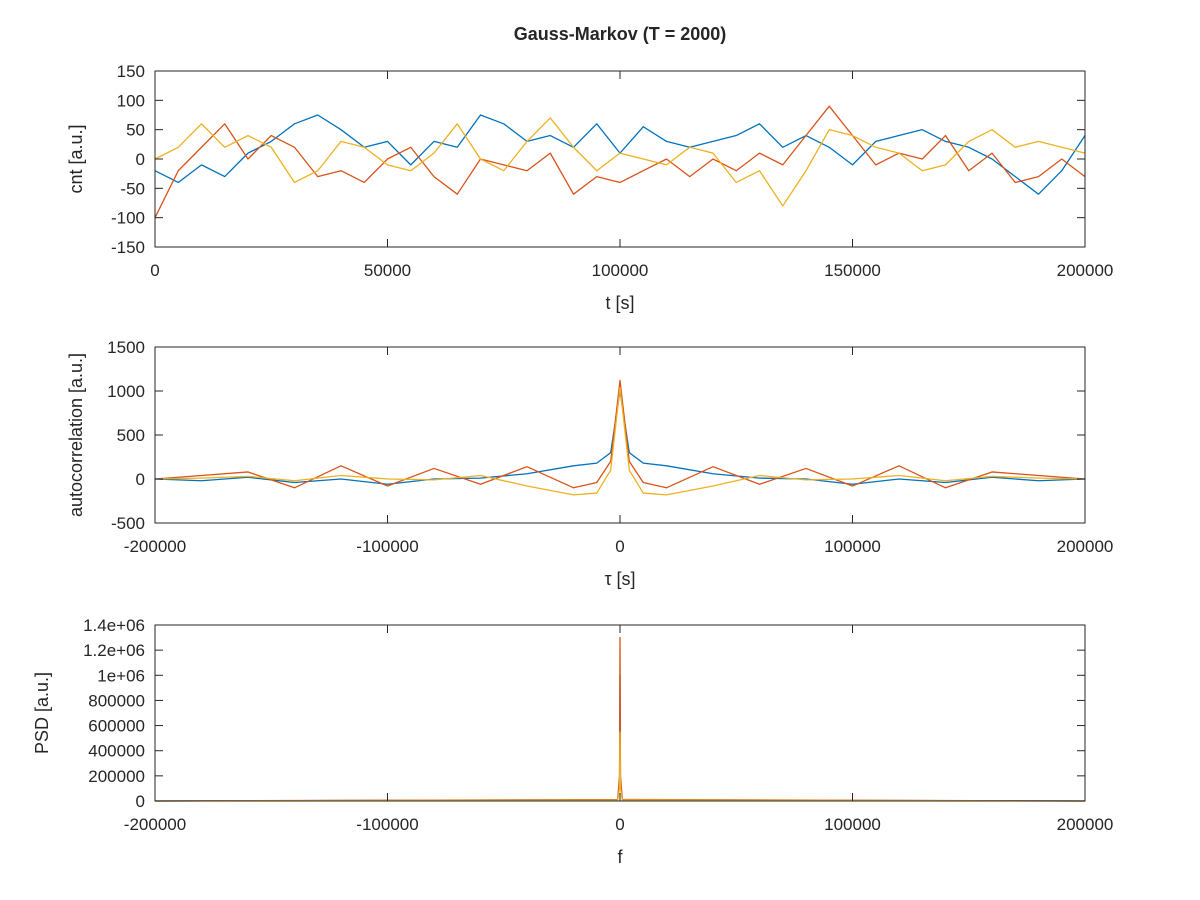 The width and height of the screenshot is (1200, 900). I want to click on y-tick-label: 1000, so click(126, 391).